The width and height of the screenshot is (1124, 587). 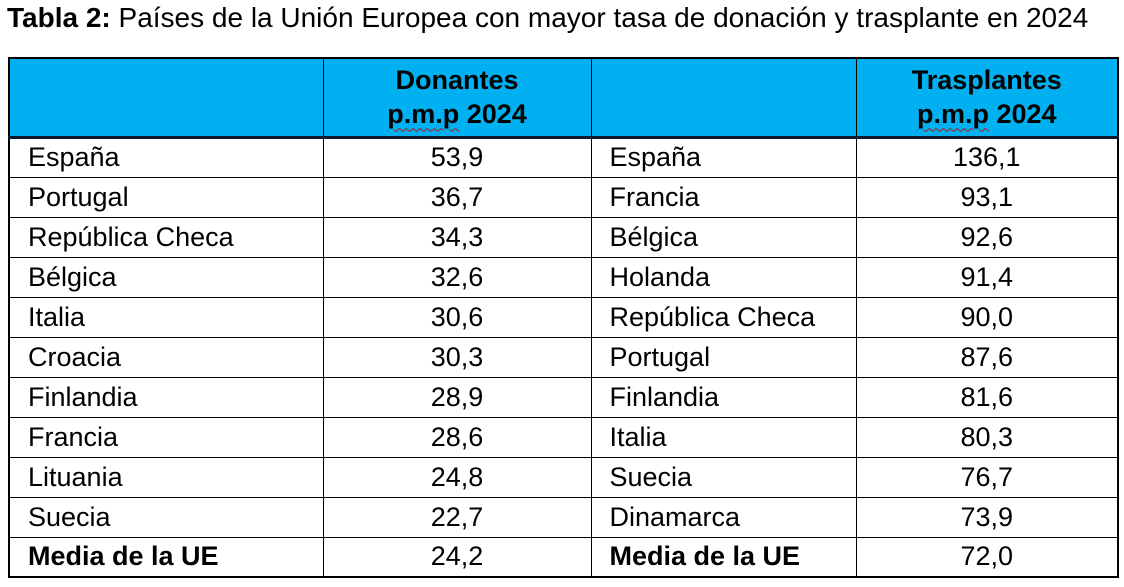 I want to click on transplant-rate-cell: 93,1, so click(x=987, y=197).